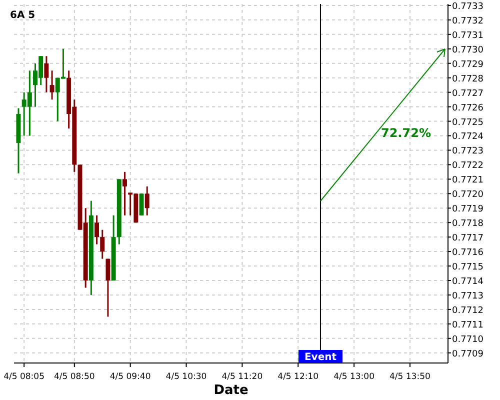 The height and width of the screenshot is (400, 500). What do you see at coordinates (468, 296) in the screenshot?
I see `y-tick-label: 0.7713` at bounding box center [468, 296].